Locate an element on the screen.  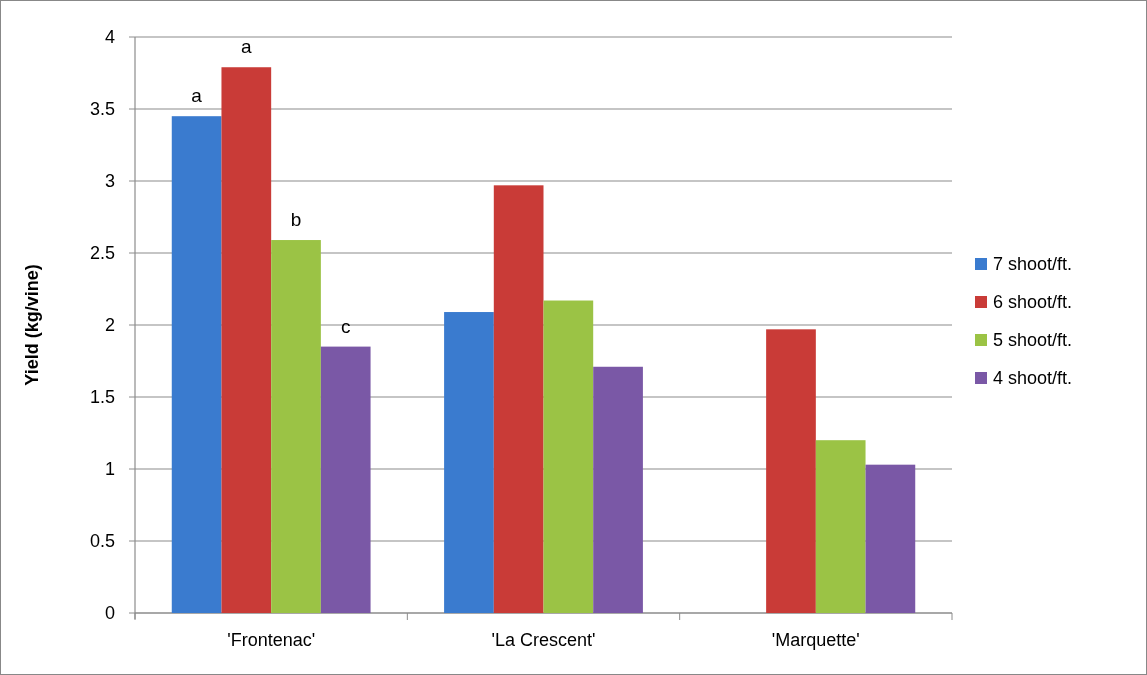
y-tick-label: 1.5 is located at coordinates (102, 397).